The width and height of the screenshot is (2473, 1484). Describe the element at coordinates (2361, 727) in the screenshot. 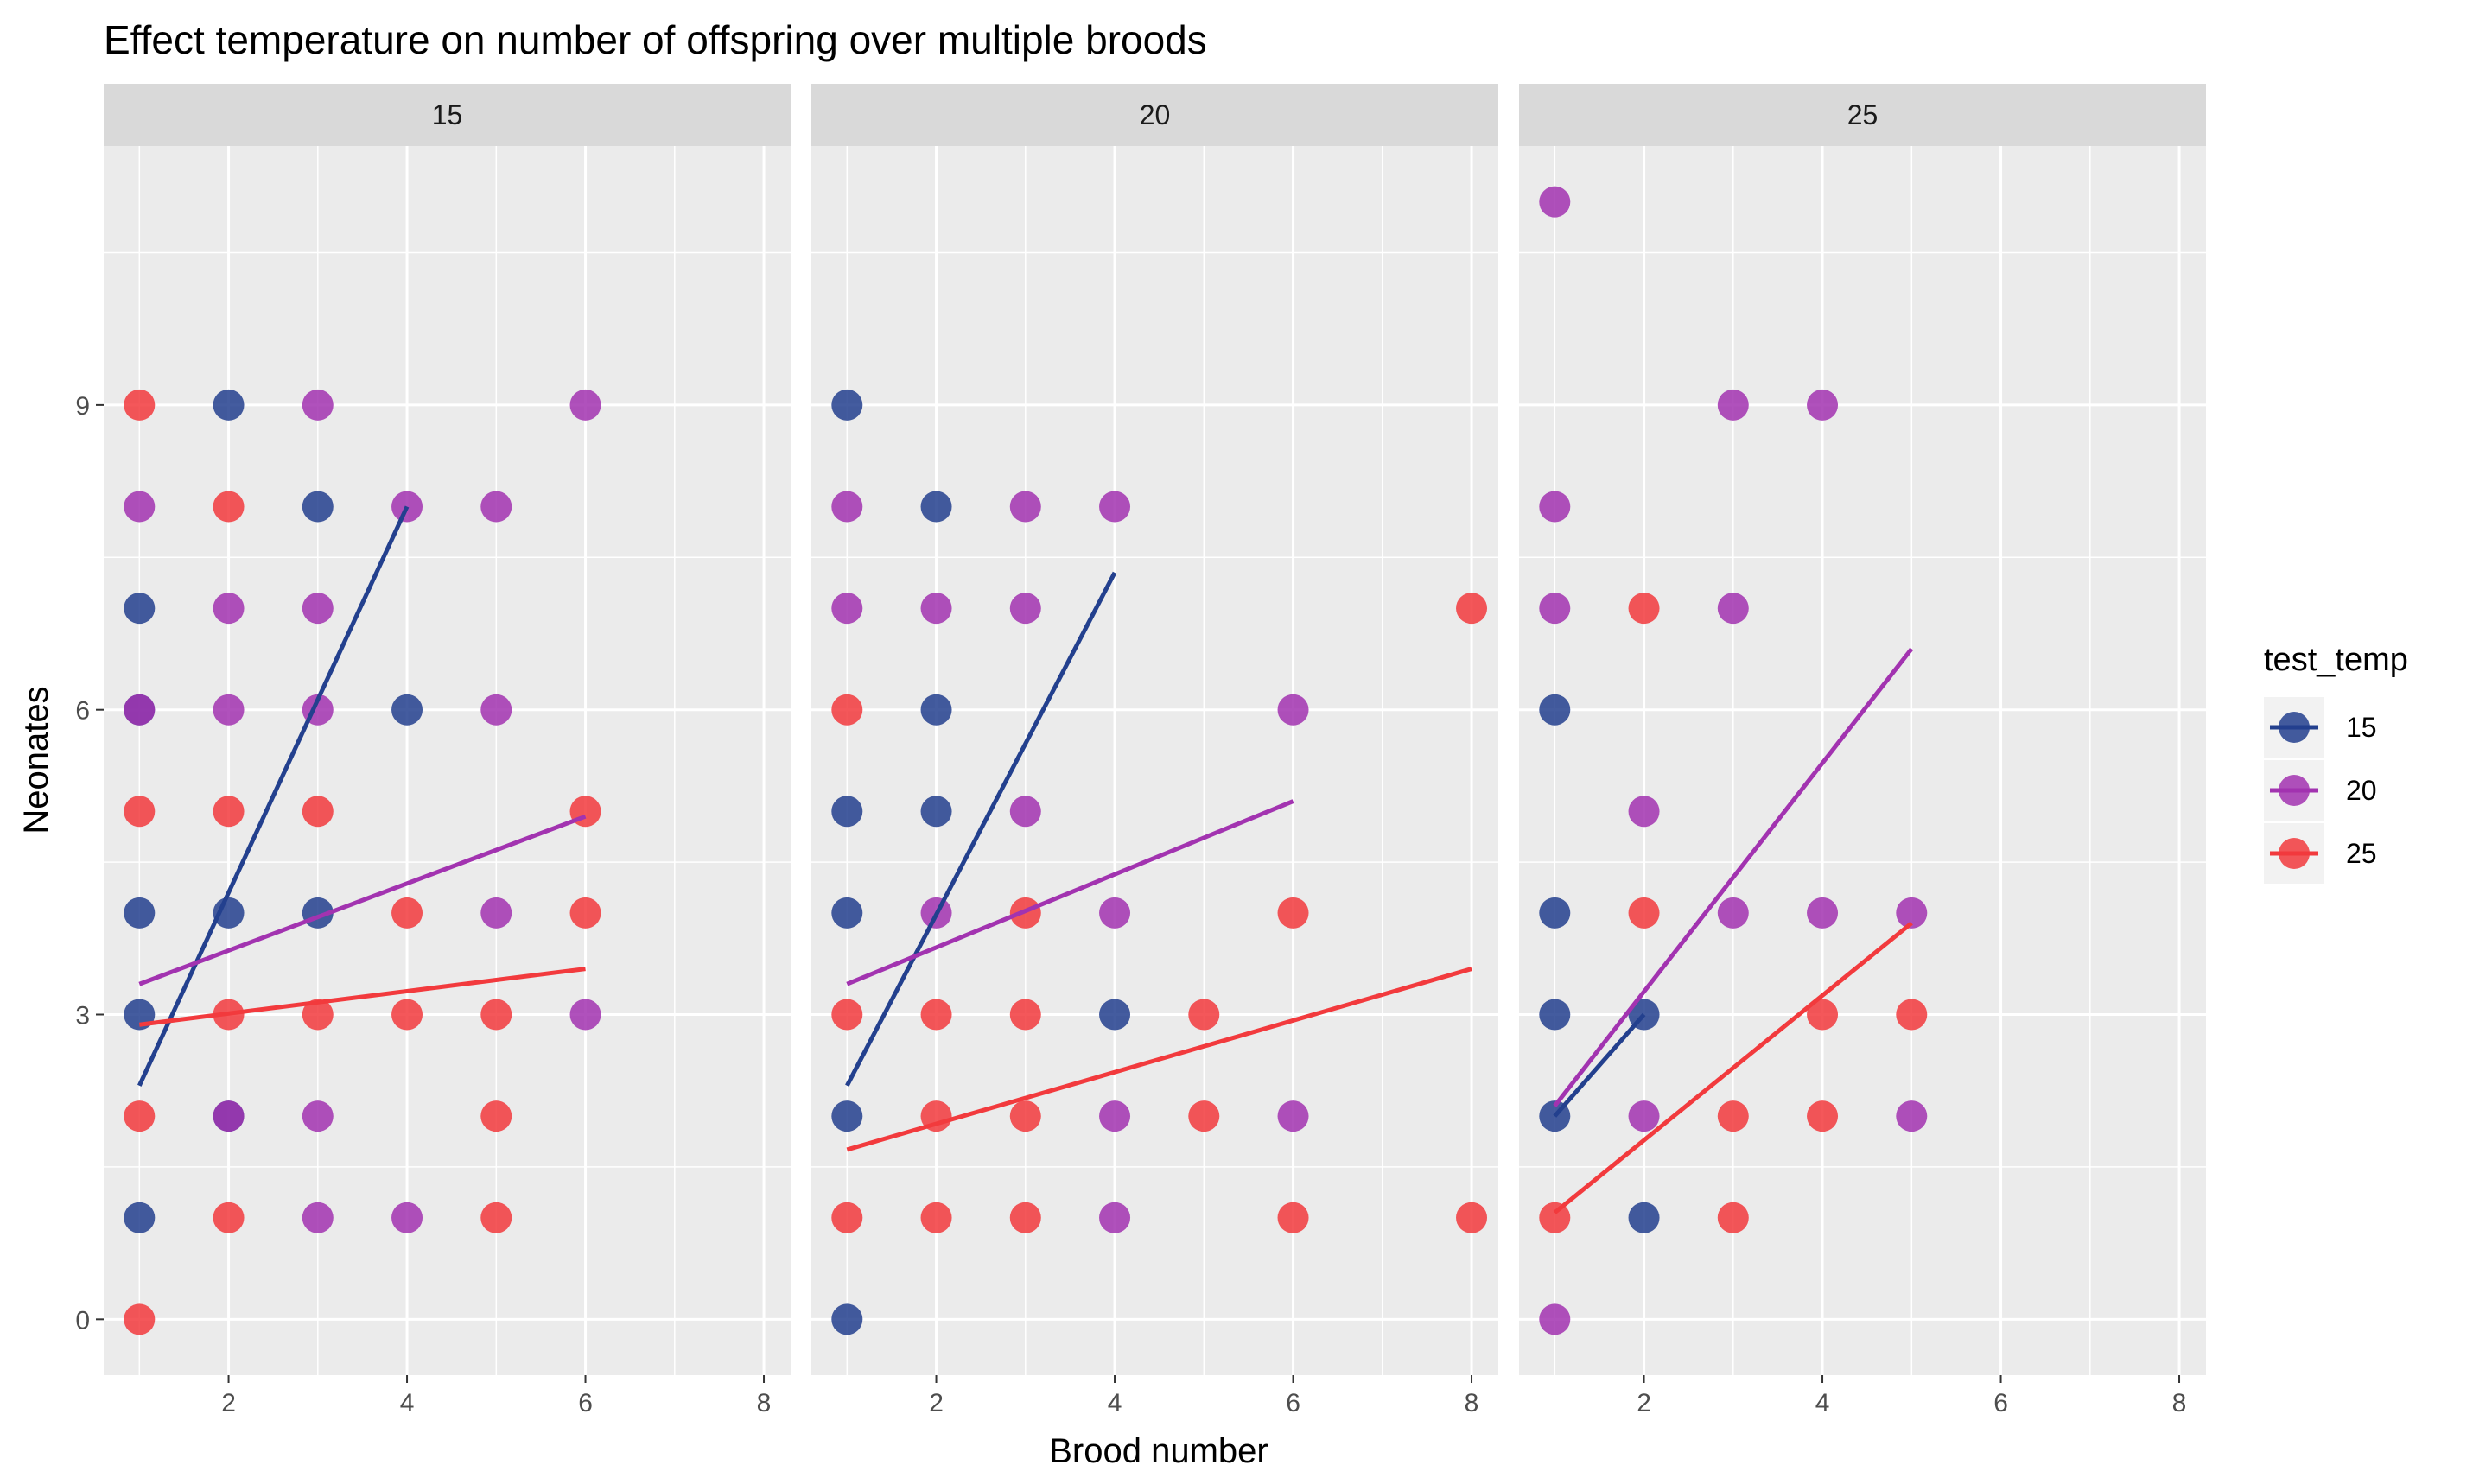

I see `legend-label: 15` at that location.